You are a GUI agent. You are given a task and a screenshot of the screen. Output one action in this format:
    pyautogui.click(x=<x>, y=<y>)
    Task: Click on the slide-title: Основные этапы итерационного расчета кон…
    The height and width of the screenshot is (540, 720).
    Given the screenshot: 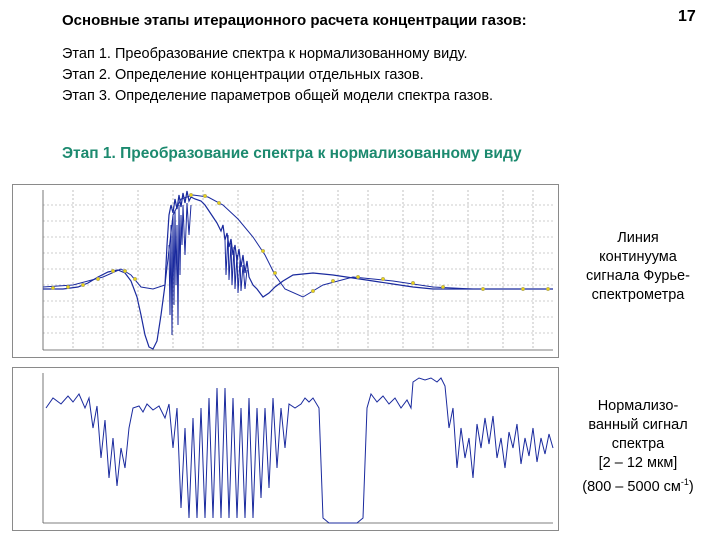 What is the action you would take?
    pyautogui.click(x=294, y=20)
    